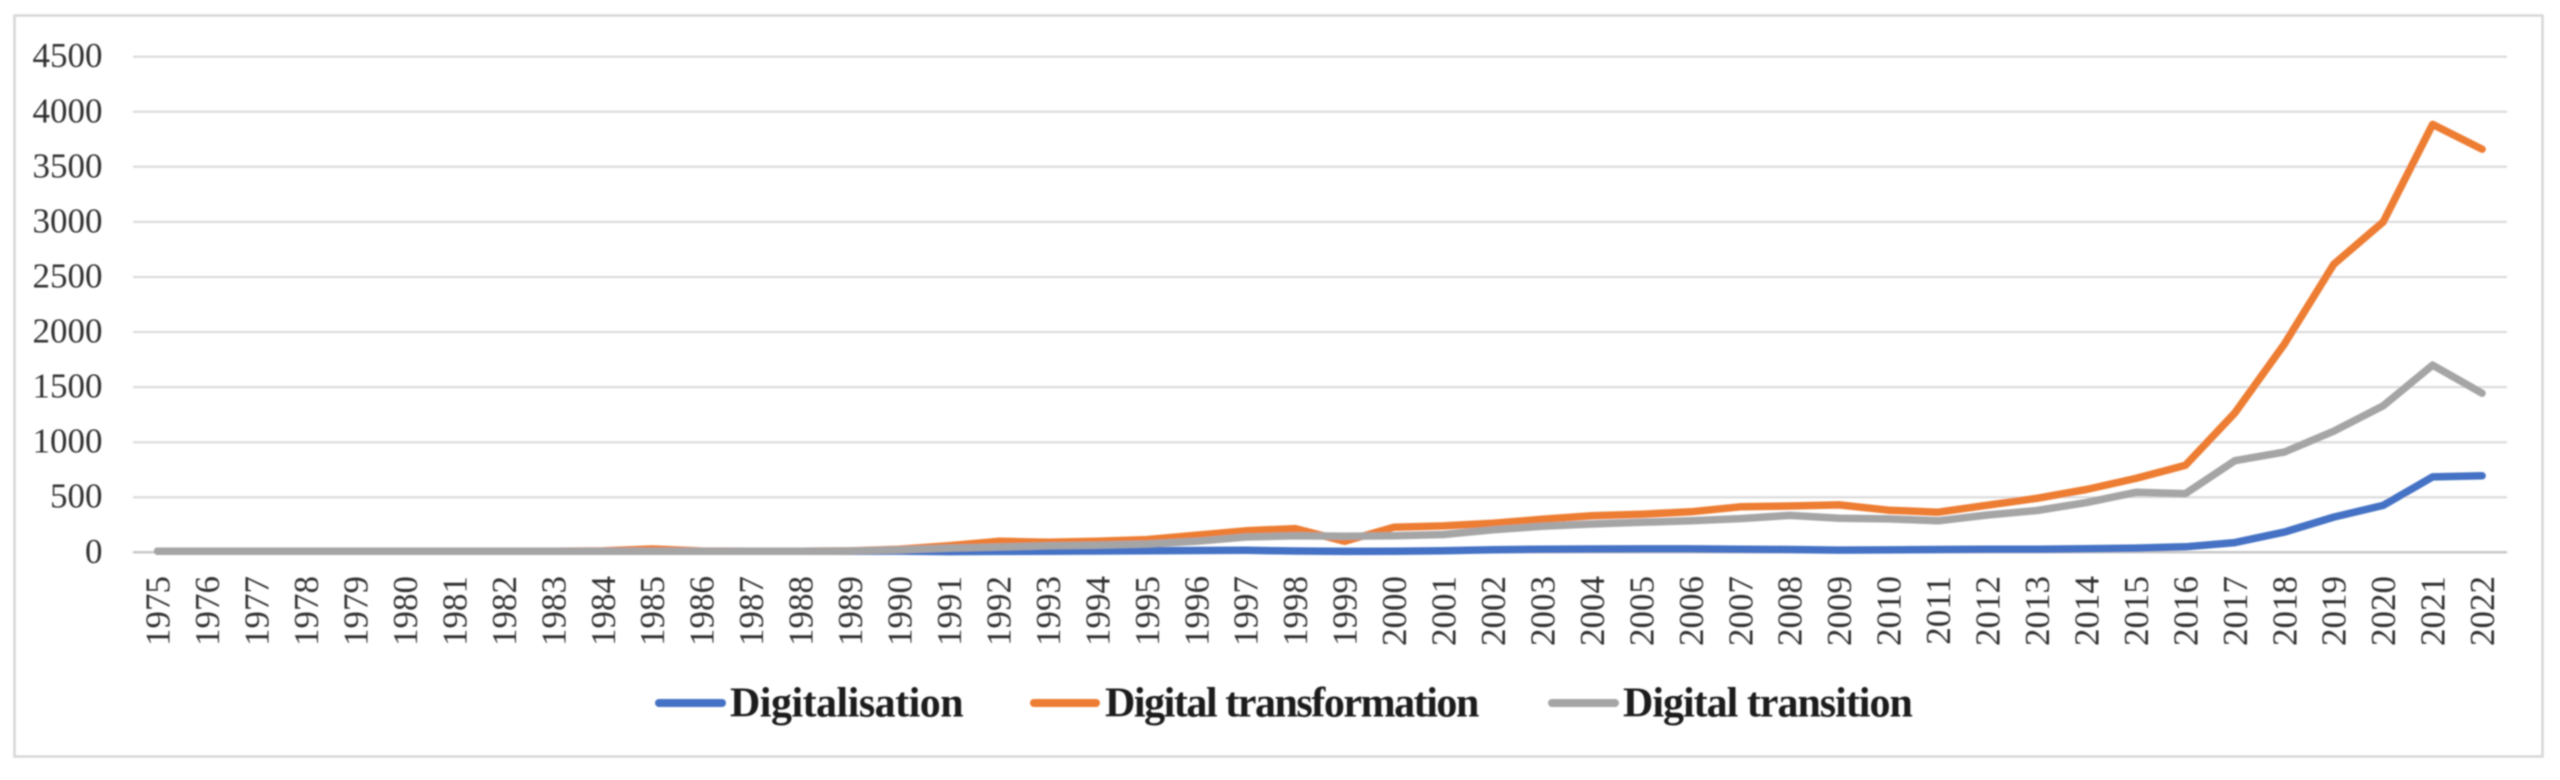 The width and height of the screenshot is (2560, 780). I want to click on svg-text: 1980, so click(405, 611).